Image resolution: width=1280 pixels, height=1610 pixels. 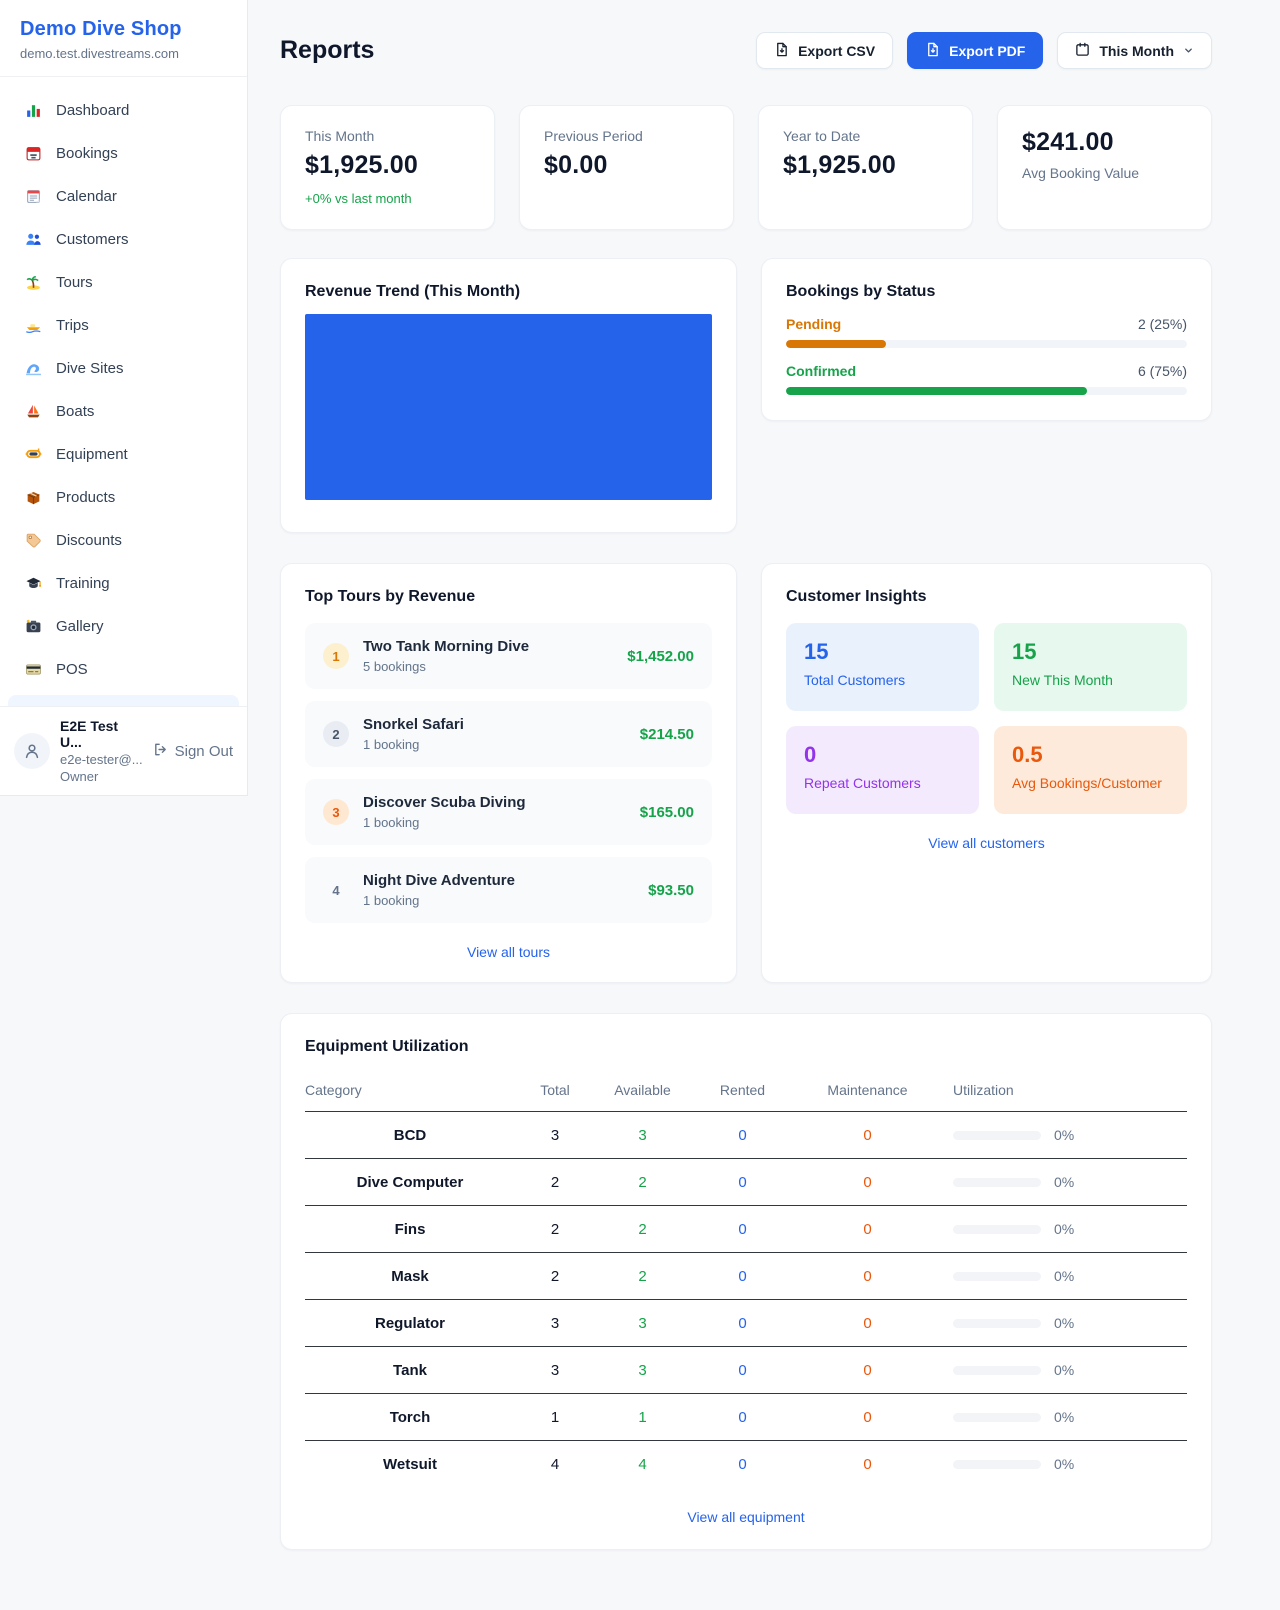 I want to click on tour-row: 4 Night Dive Adventure 1 booking $93.50, so click(x=508, y=890).